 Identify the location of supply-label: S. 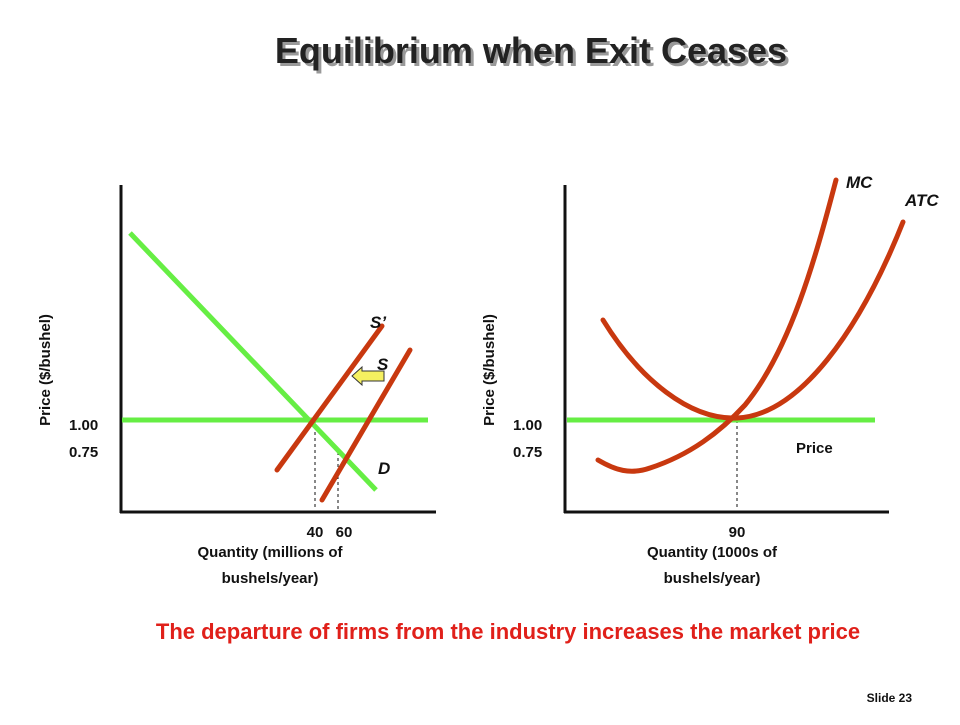
(383, 364).